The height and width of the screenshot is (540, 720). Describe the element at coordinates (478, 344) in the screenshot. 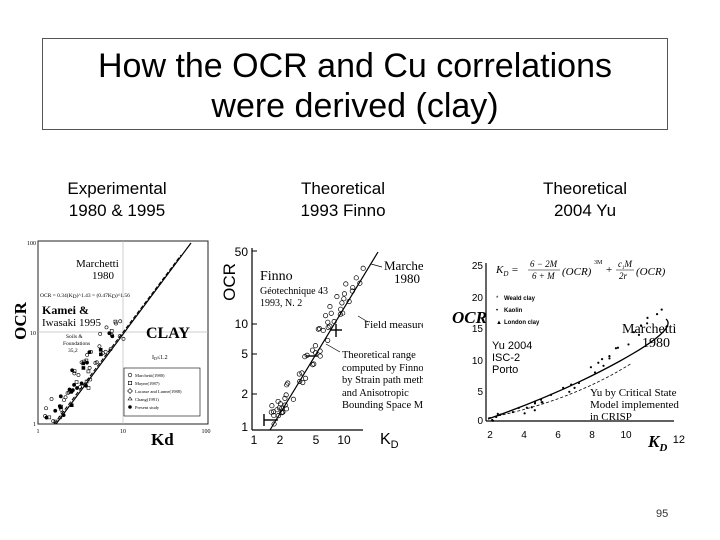

I see `p3-yticks: 25 20 15 10 5 0` at that location.